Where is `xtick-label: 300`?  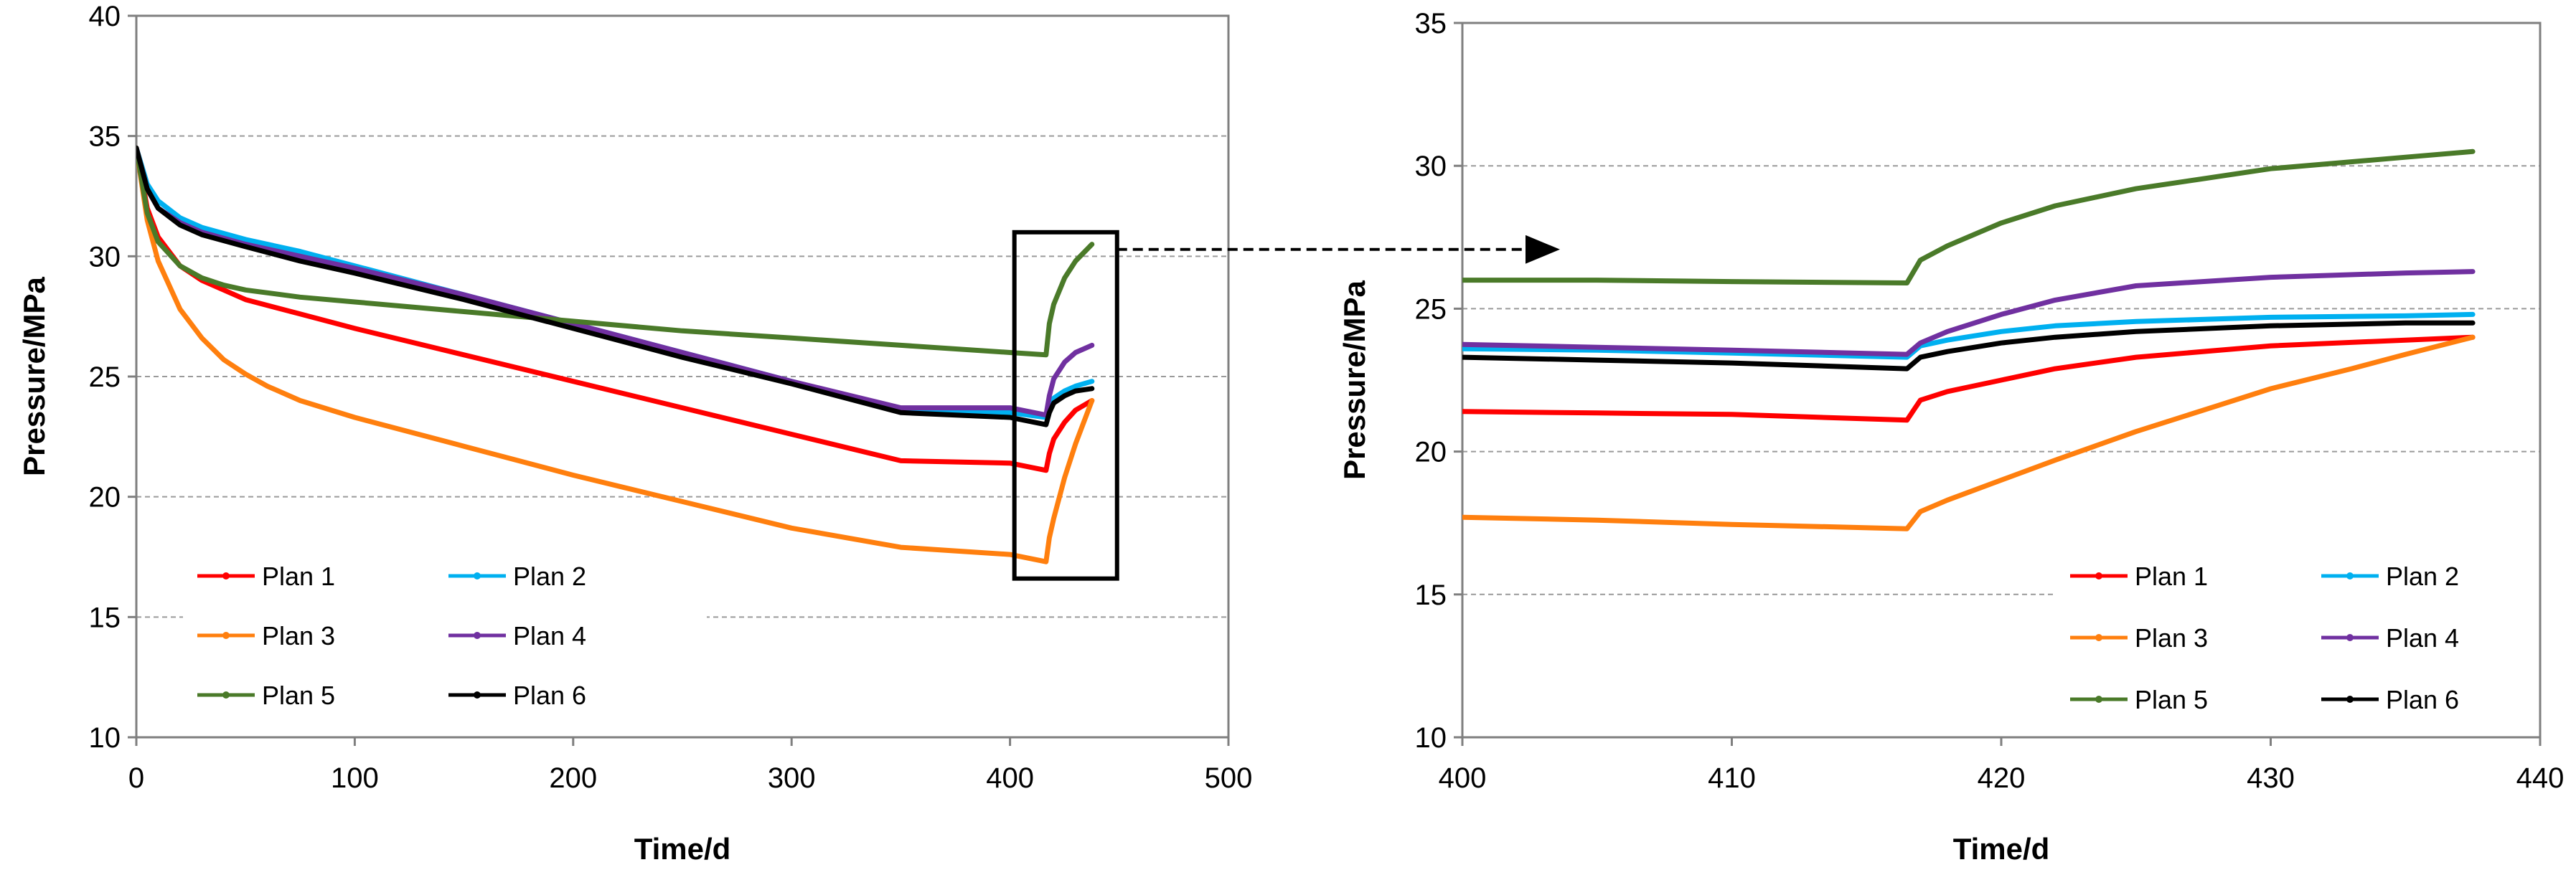
xtick-label: 300 is located at coordinates (792, 778).